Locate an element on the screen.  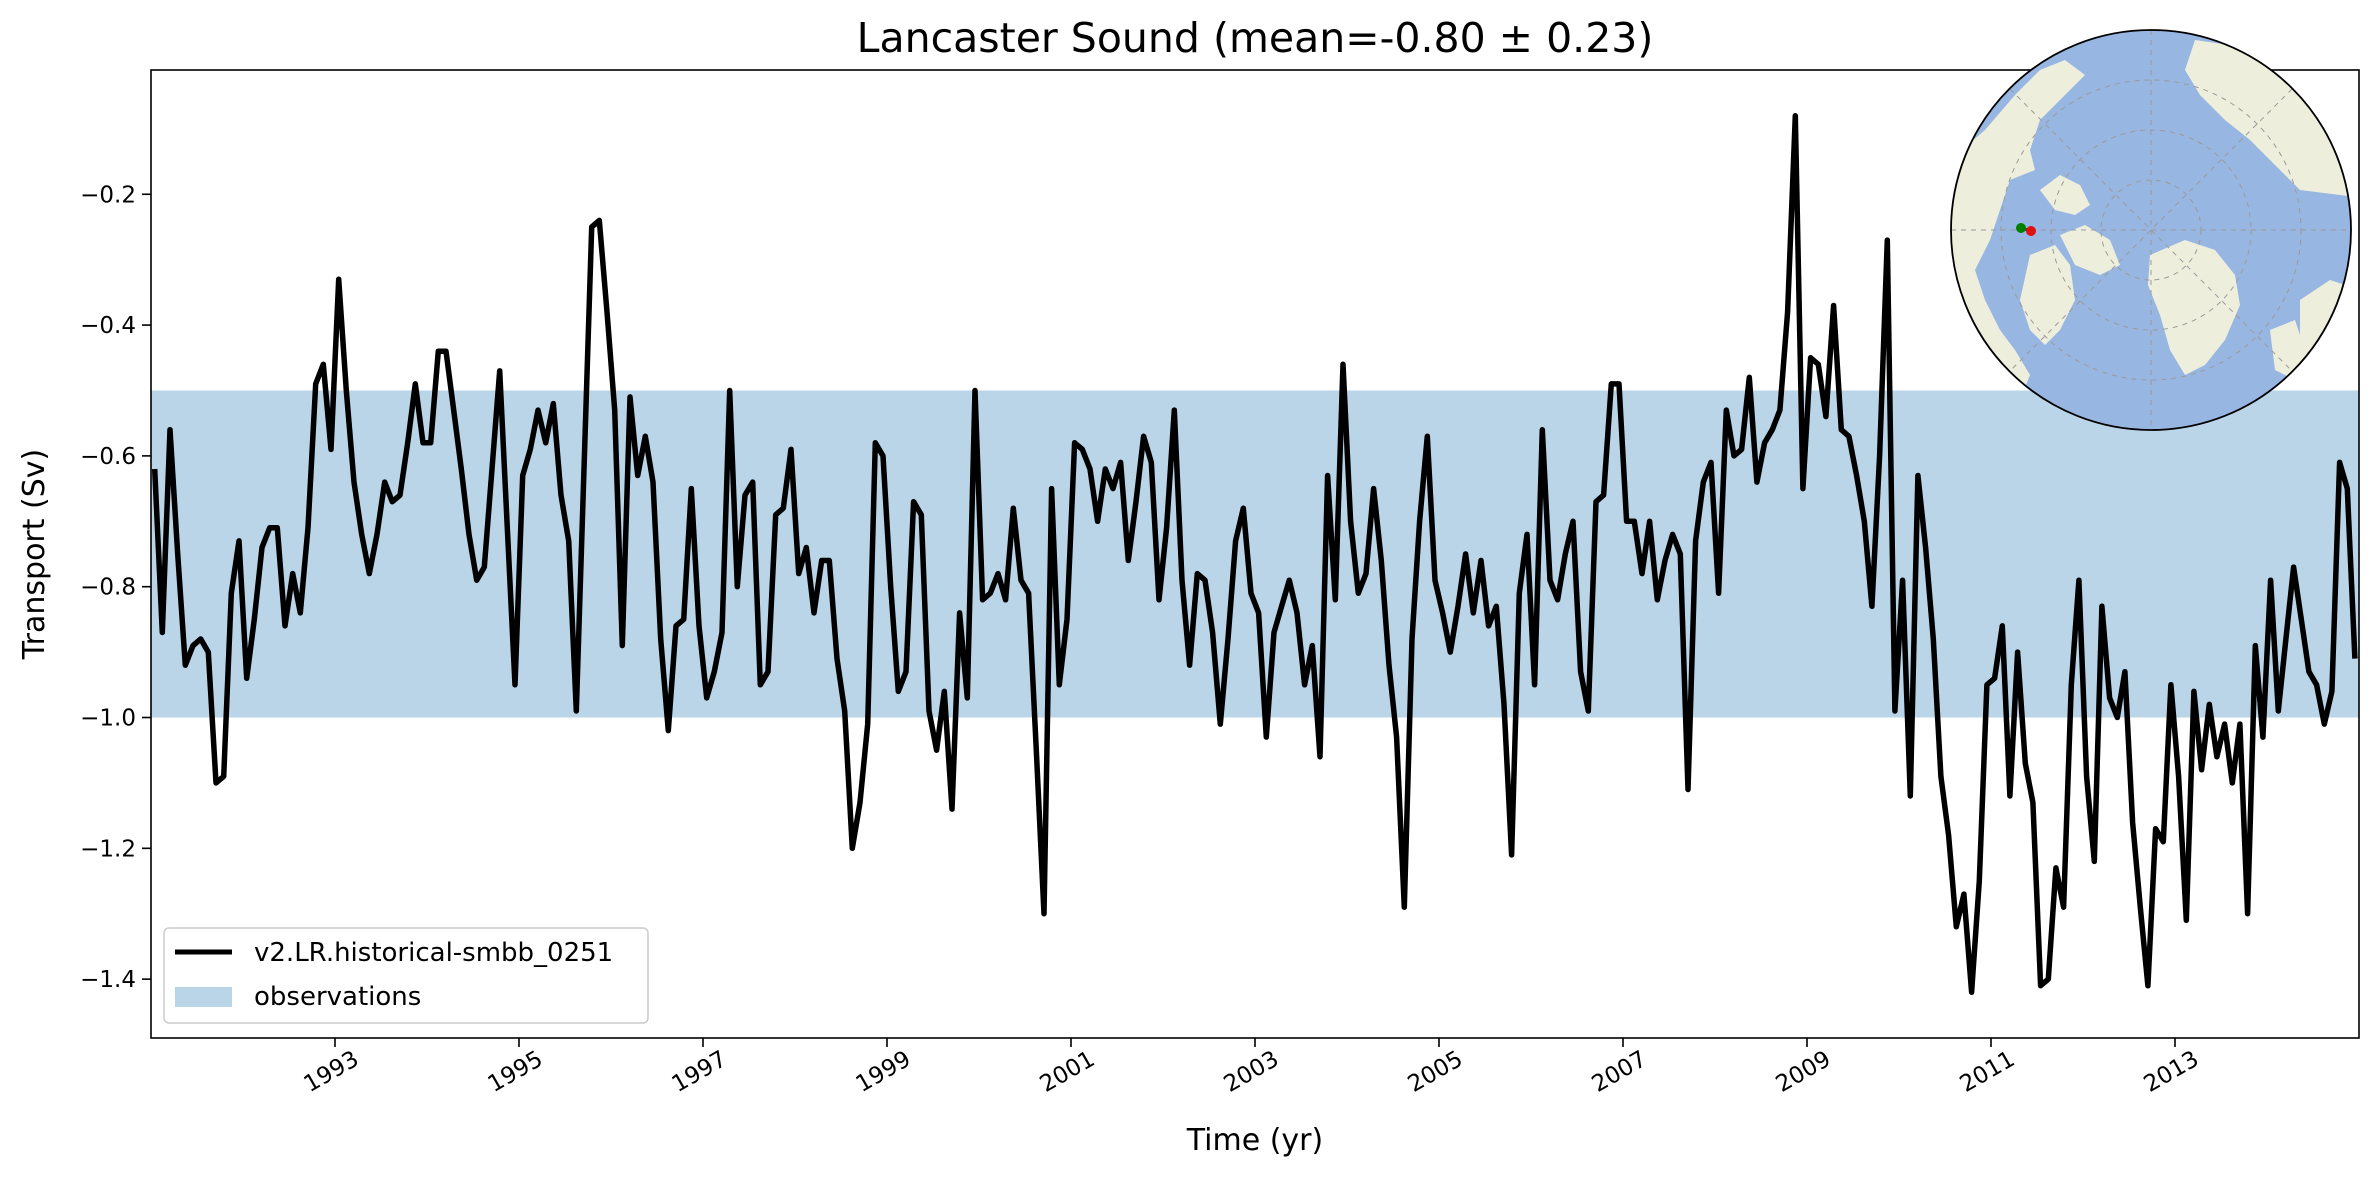
legend-box is located at coordinates (406, 975).